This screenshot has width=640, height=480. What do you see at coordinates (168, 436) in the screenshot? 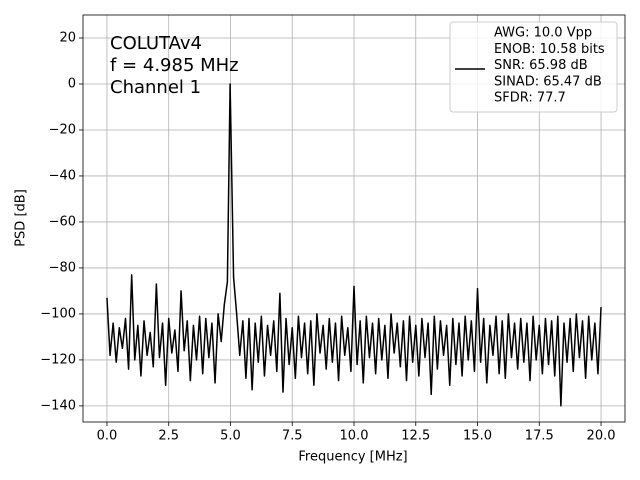
I see `x-tick-label: 2.5` at bounding box center [168, 436].